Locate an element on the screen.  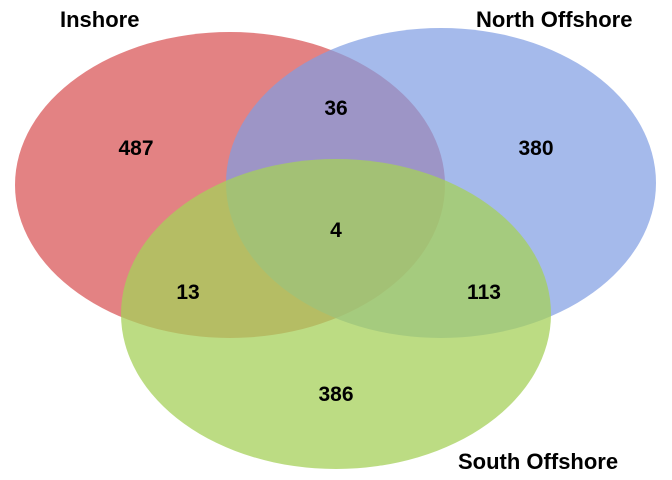
inshore-south-offshore-count: 13 is located at coordinates (187, 292).